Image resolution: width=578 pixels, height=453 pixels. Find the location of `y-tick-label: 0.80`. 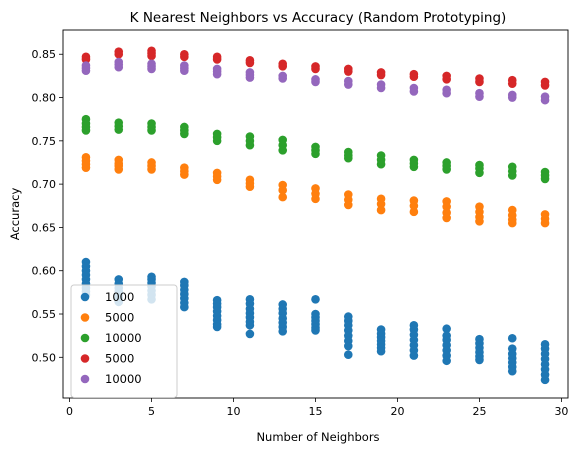

y-tick-label: 0.80 is located at coordinates (44, 98).